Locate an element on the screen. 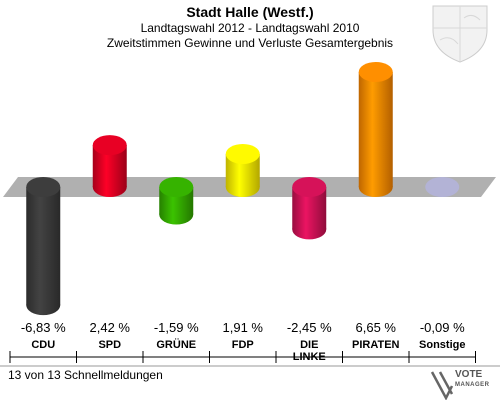 The width and height of the screenshot is (500, 400). chart-title: Stadt Halle (Westf.) is located at coordinates (250, 12).